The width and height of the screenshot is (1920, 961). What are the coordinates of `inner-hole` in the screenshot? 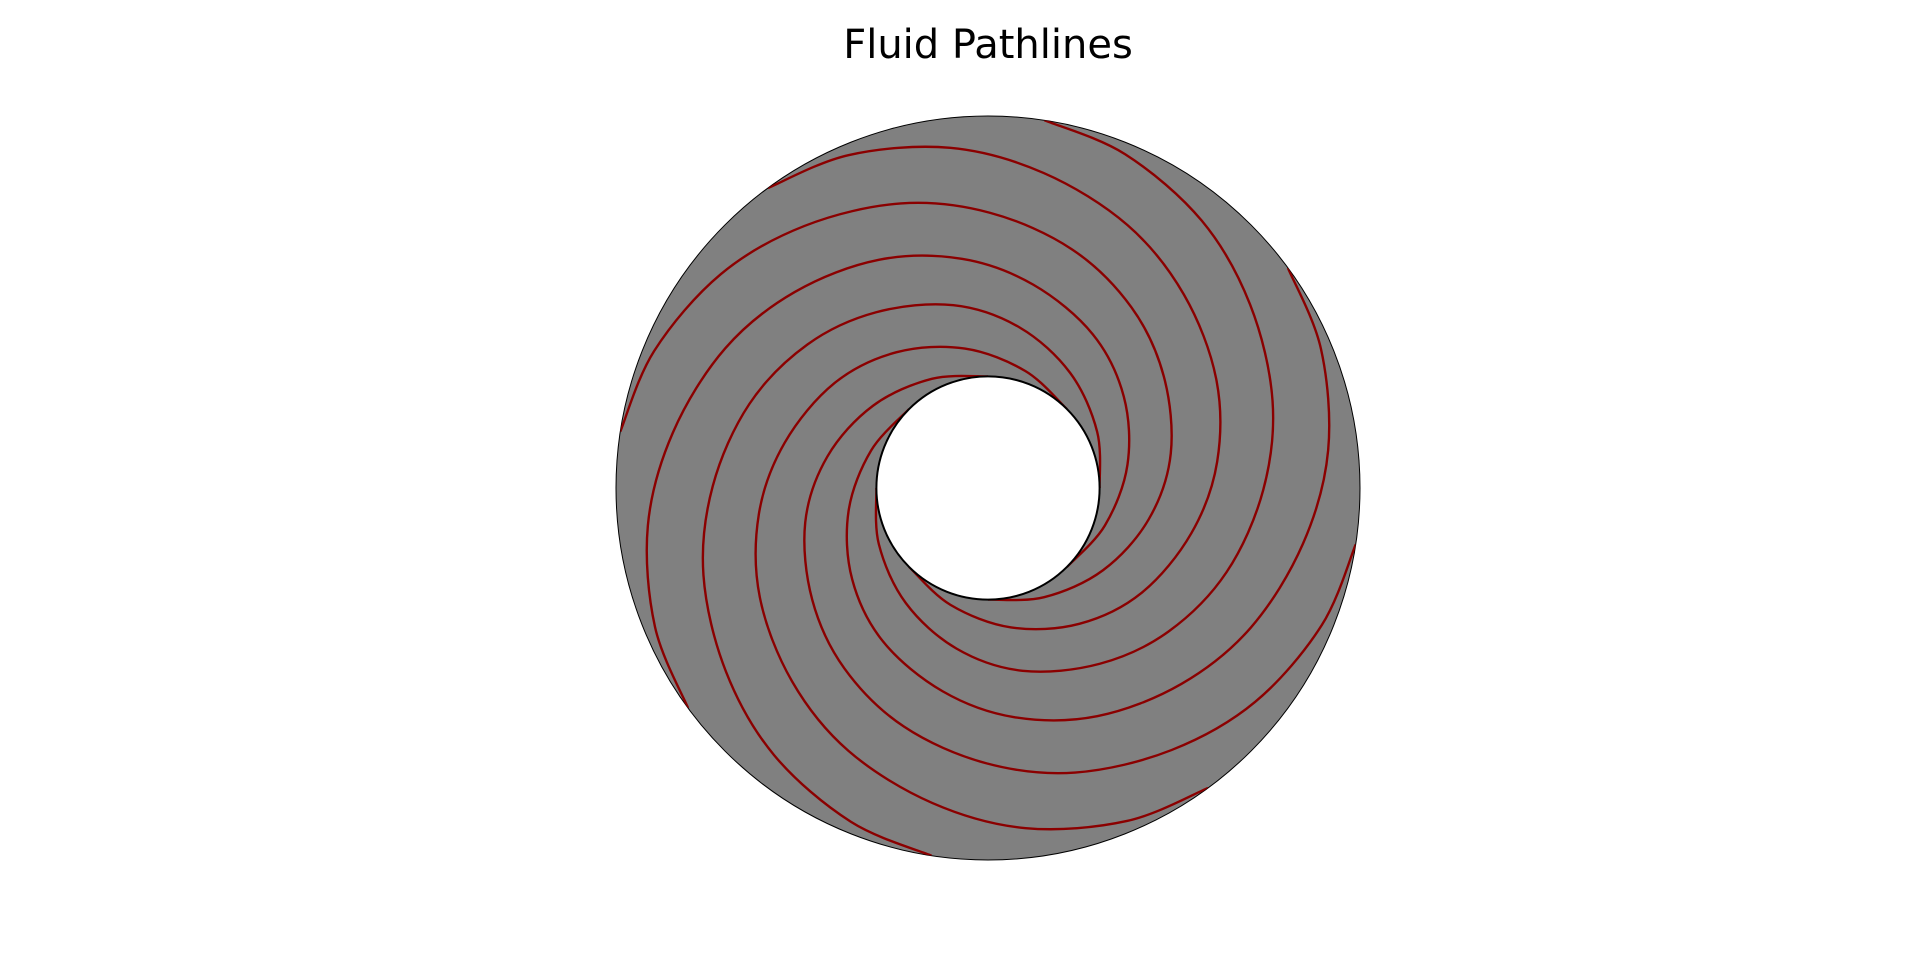 It's located at (988, 488).